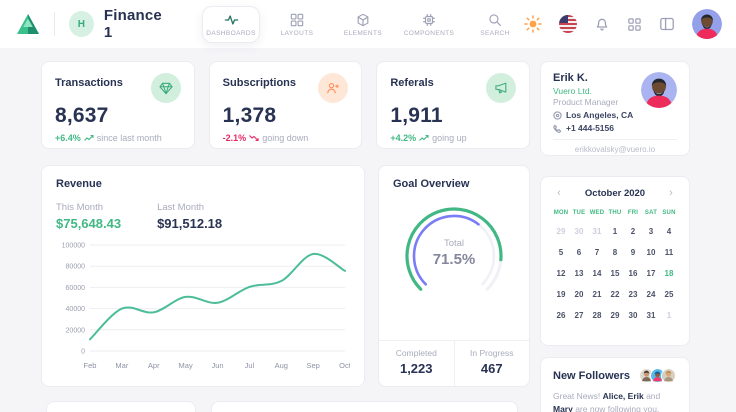 The image size is (736, 412). What do you see at coordinates (250, 365) in the screenshot?
I see `svg-text: Jul` at bounding box center [250, 365].